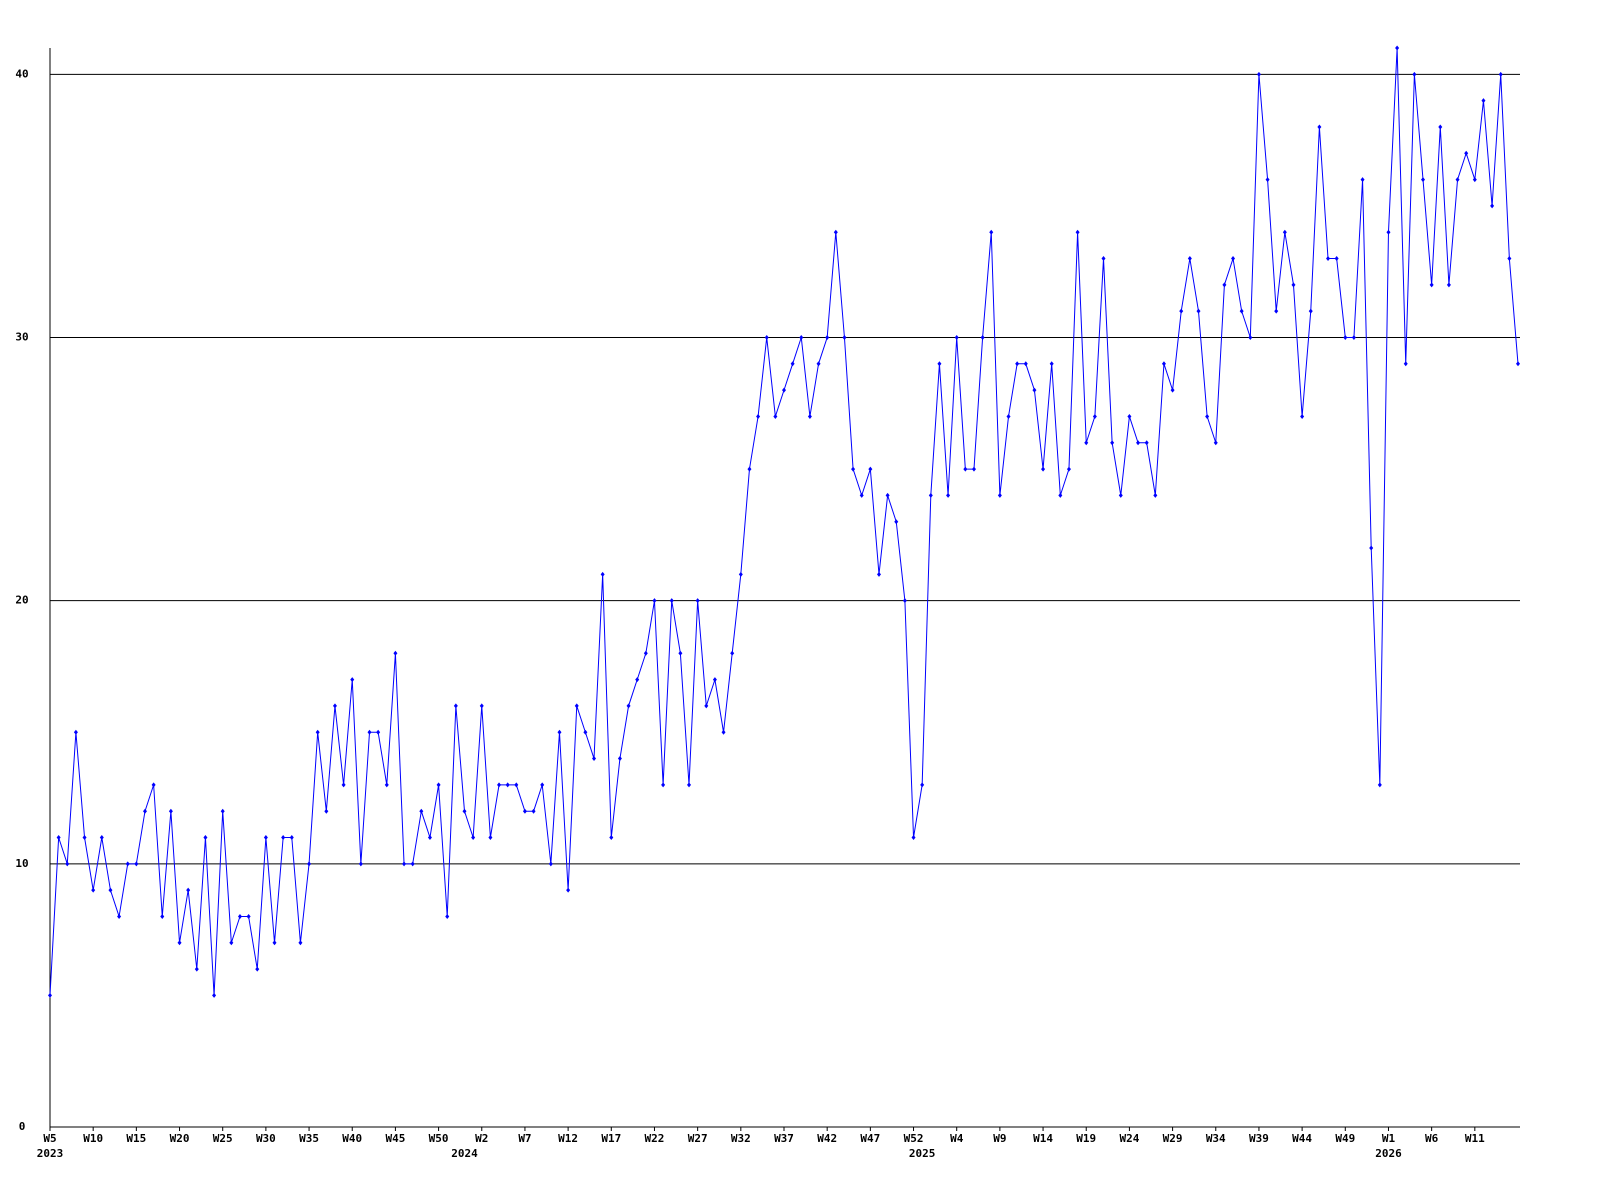  Describe the element at coordinates (1345, 1138) in the screenshot. I see `x-tick-label: W49` at that location.